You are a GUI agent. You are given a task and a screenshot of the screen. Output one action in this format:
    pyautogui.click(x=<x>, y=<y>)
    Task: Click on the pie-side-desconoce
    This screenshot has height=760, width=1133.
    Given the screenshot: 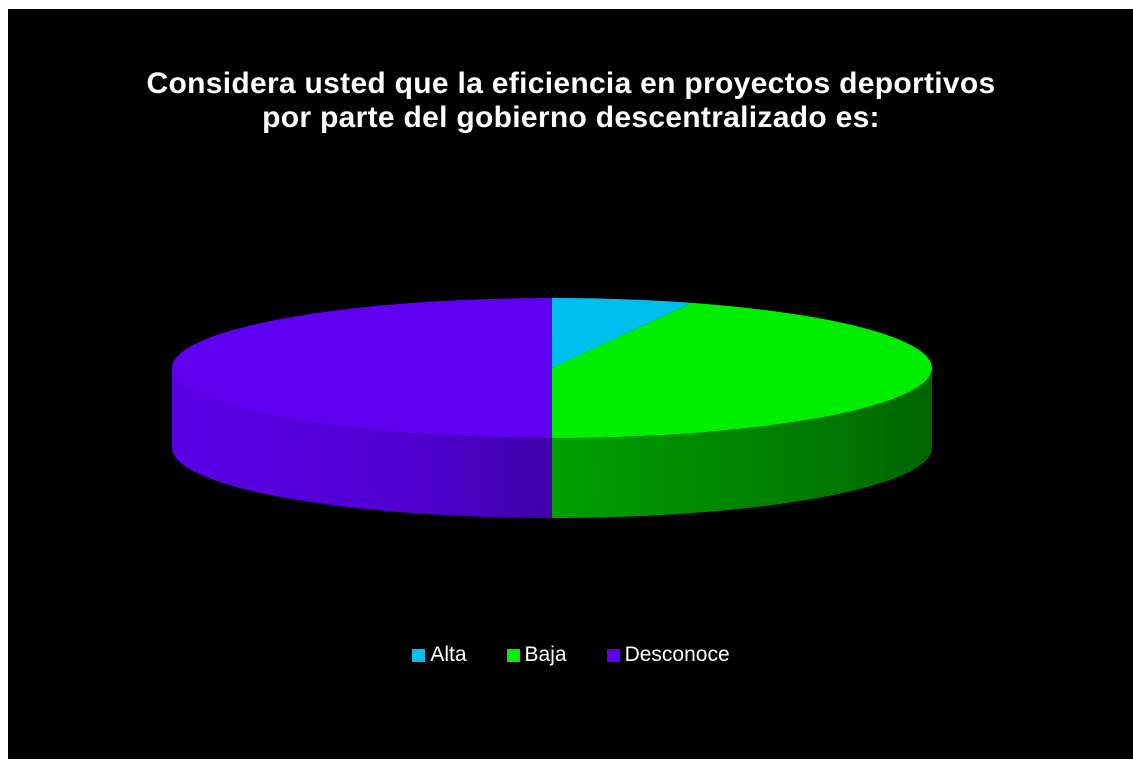 What is the action you would take?
    pyautogui.click(x=362, y=443)
    